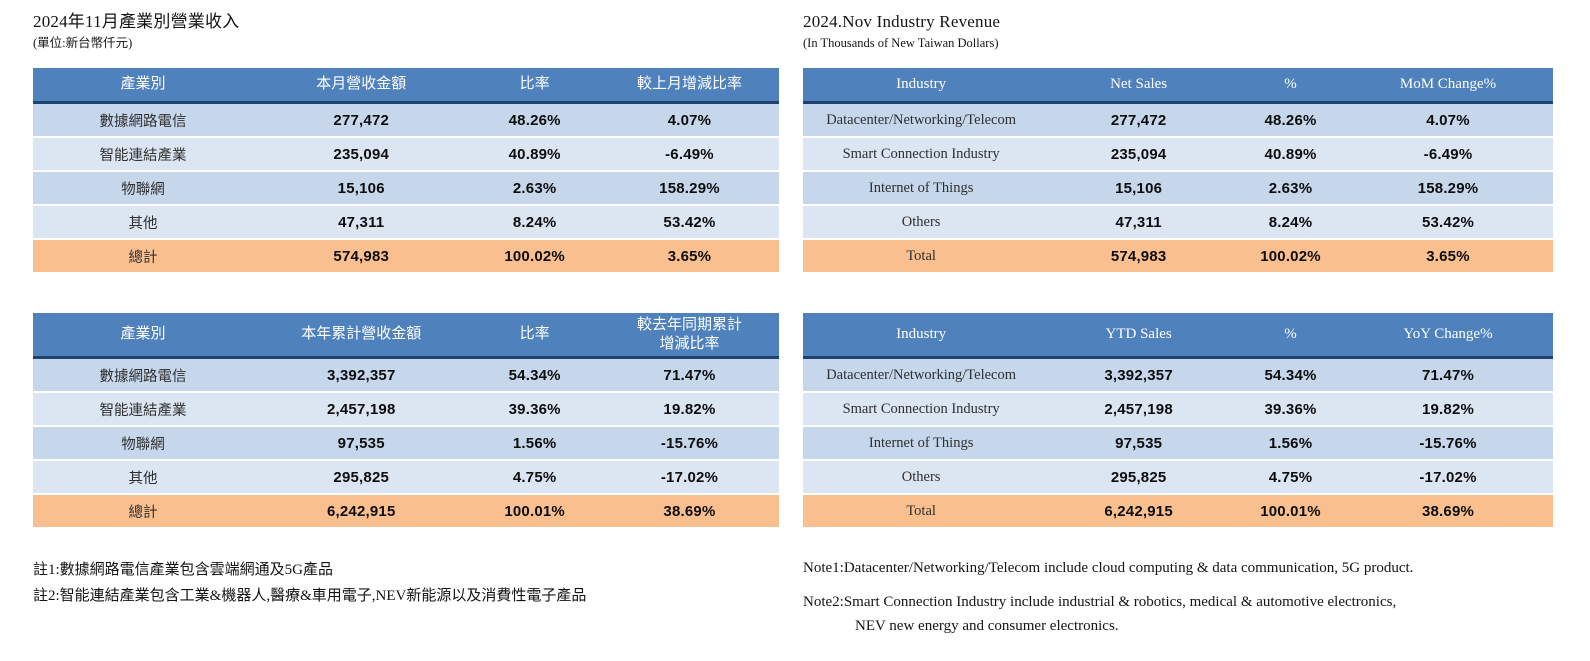 The height and width of the screenshot is (661, 1590). Describe the element at coordinates (534, 153) in the screenshot. I see `value-cell: 40.89%` at that location.